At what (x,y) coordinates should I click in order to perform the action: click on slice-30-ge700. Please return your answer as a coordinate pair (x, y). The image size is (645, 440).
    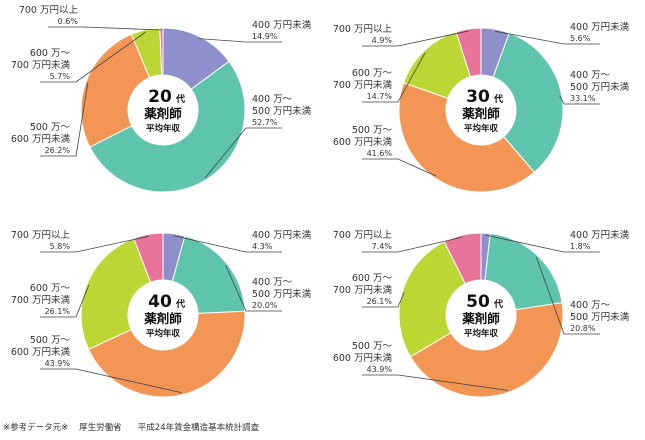
    Looking at the image, I should click on (468, 52).